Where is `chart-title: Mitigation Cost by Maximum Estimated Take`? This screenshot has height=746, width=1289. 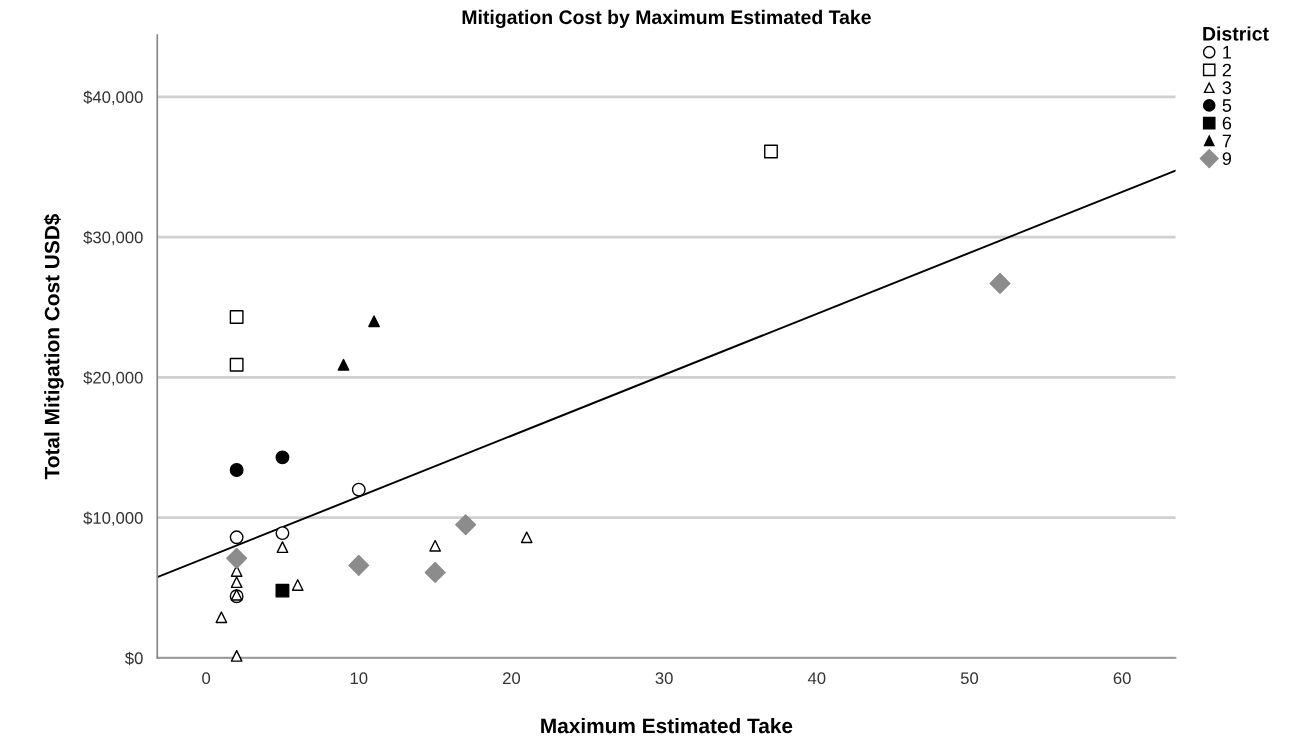 chart-title: Mitigation Cost by Maximum Estimated Take is located at coordinates (666, 19).